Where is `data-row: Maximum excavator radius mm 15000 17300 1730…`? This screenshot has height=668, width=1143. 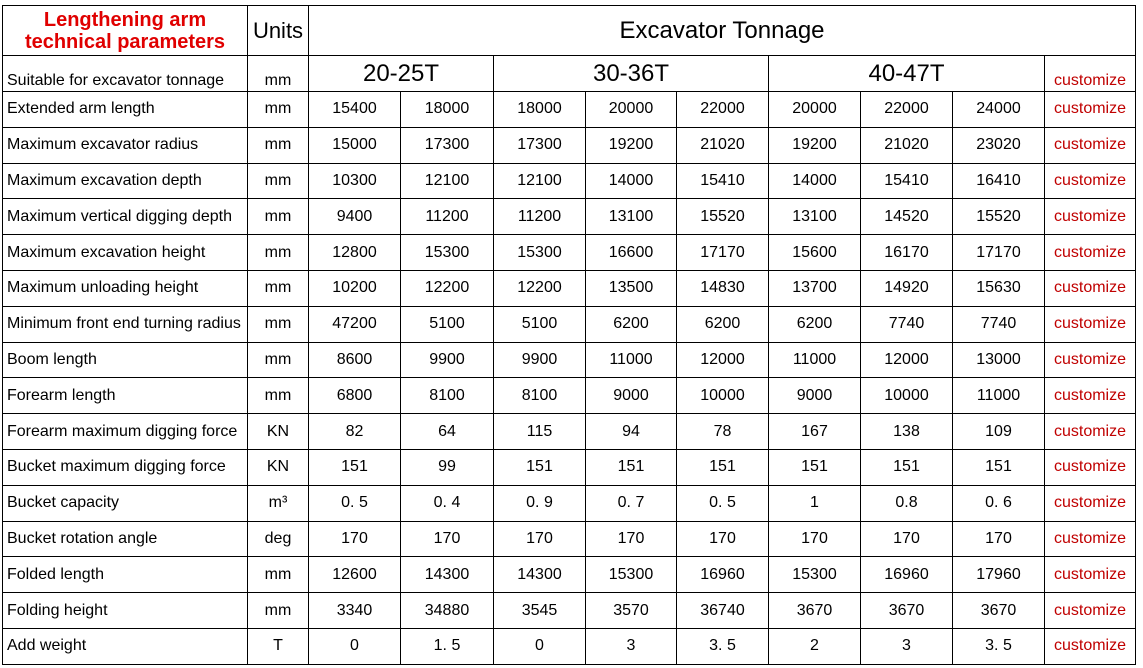
data-row: Maximum excavator radius mm 15000 17300 1730… is located at coordinates (569, 145).